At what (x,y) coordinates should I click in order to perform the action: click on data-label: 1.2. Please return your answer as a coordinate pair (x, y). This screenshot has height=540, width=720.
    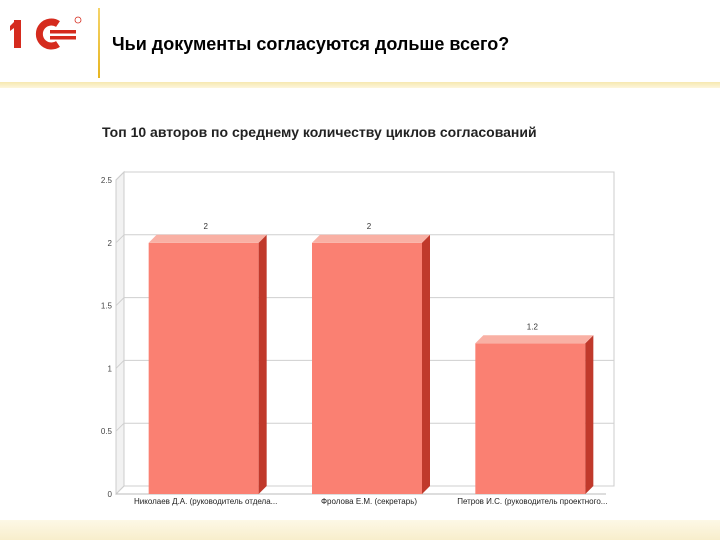
    Looking at the image, I should click on (533, 326).